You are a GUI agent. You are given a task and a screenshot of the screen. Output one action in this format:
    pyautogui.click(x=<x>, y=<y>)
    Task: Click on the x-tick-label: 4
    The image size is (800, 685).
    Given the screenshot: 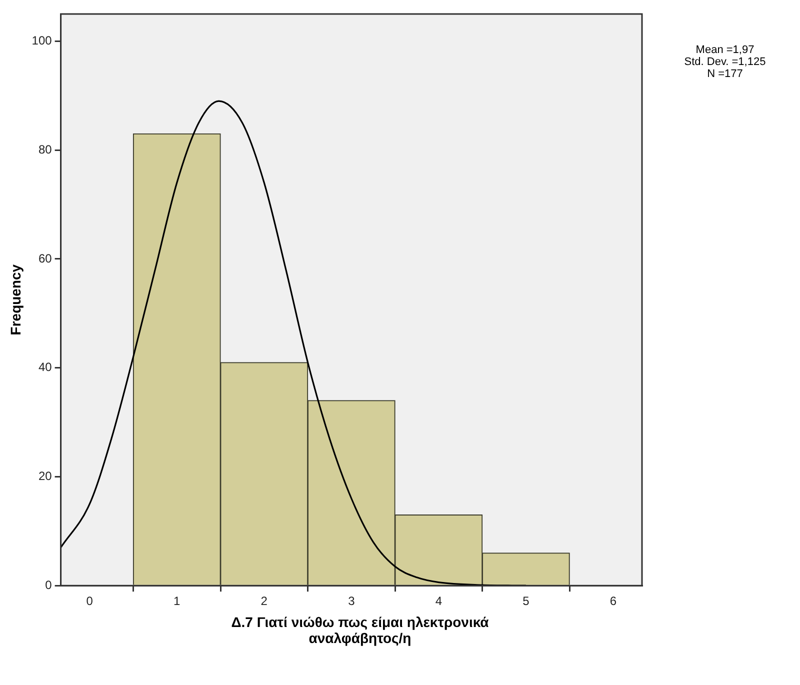 What is the action you would take?
    pyautogui.click(x=438, y=601)
    